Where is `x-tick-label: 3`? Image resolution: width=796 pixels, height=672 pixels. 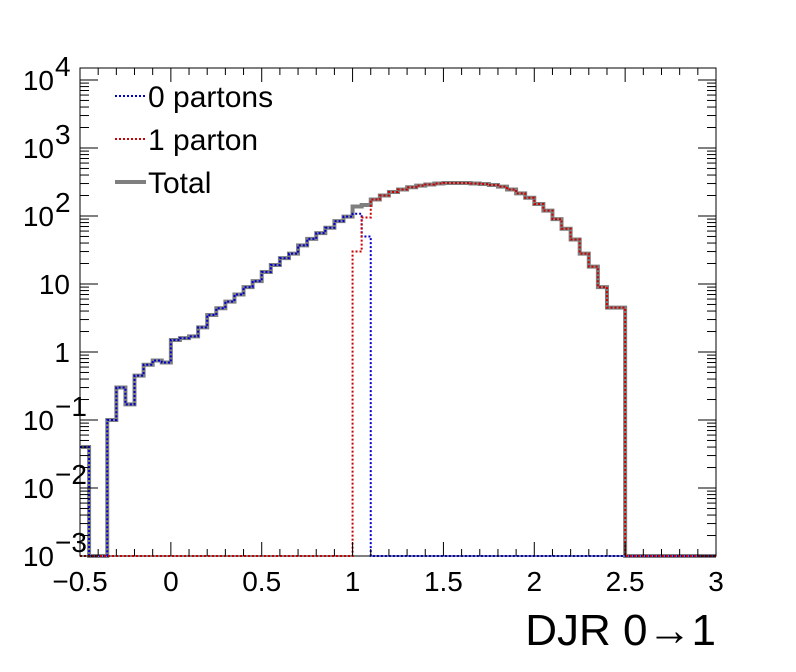 x-tick-label: 3 is located at coordinates (716, 581).